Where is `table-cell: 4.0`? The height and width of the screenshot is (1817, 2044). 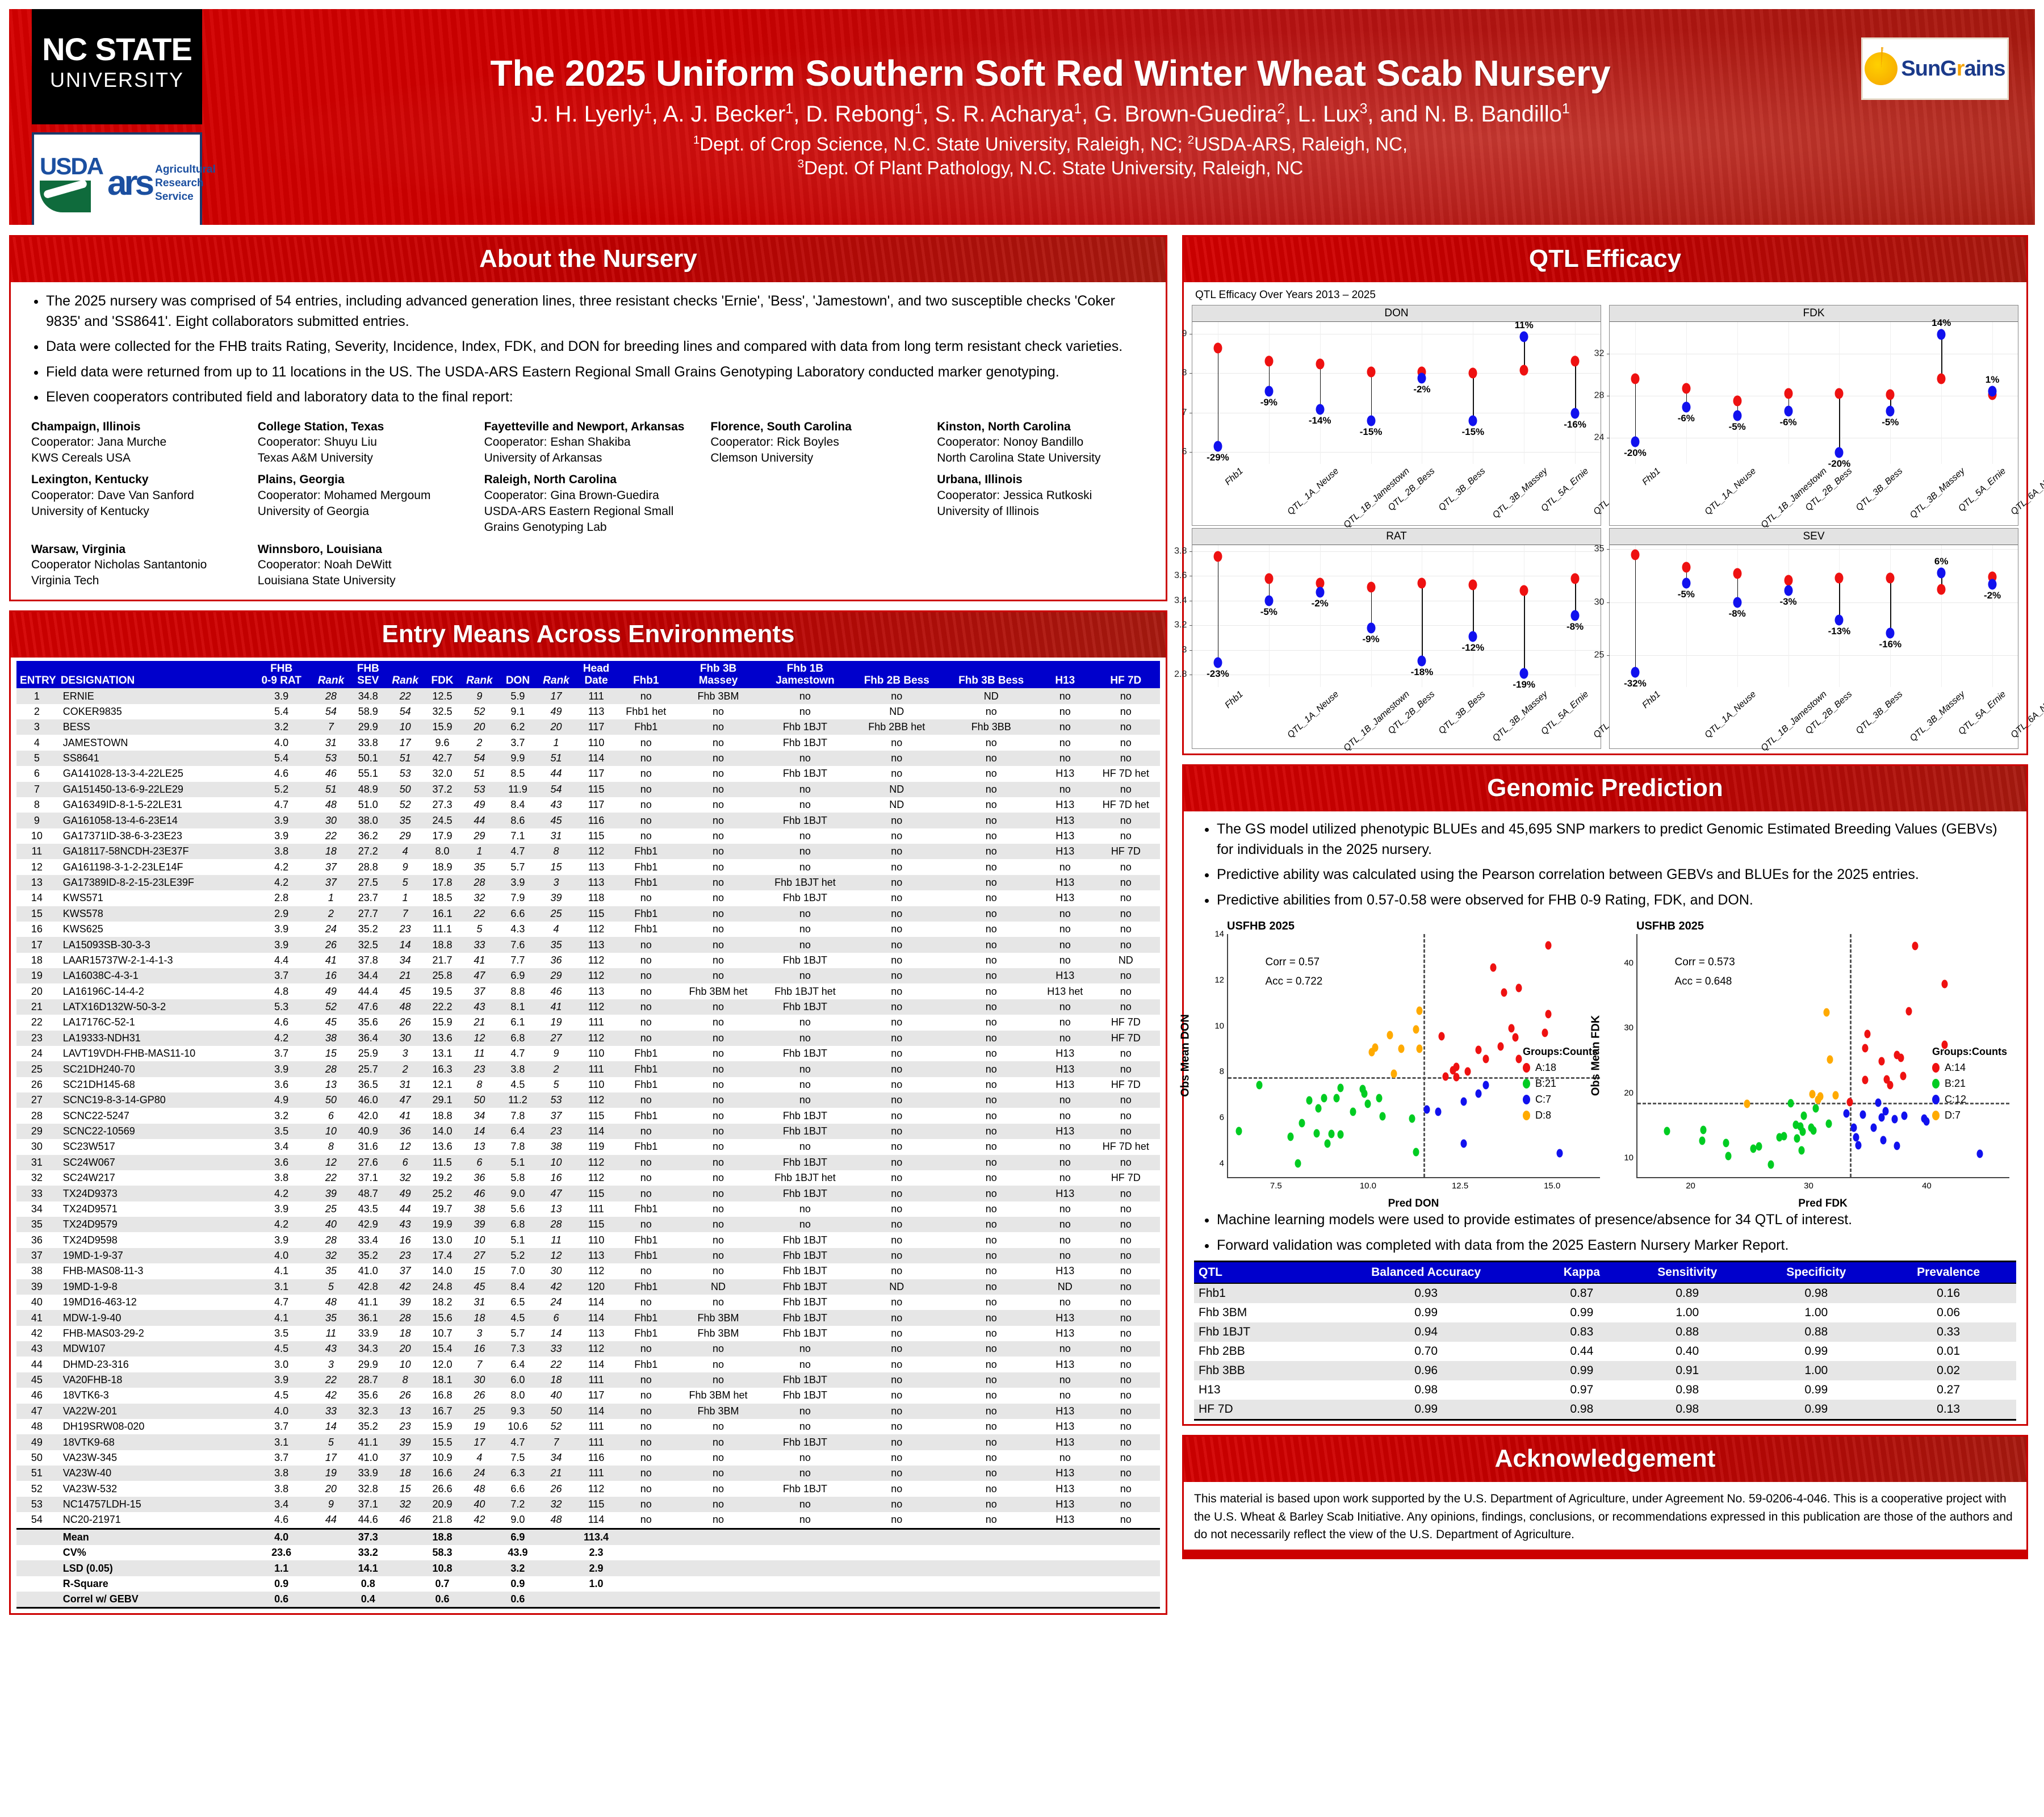
table-cell: 4.0 is located at coordinates (281, 1411).